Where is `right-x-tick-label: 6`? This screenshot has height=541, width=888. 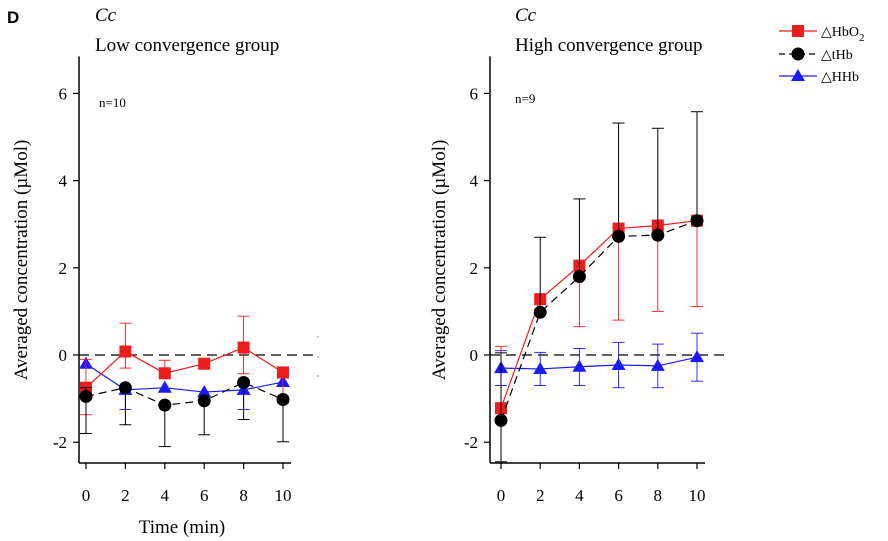 right-x-tick-label: 6 is located at coordinates (618, 495).